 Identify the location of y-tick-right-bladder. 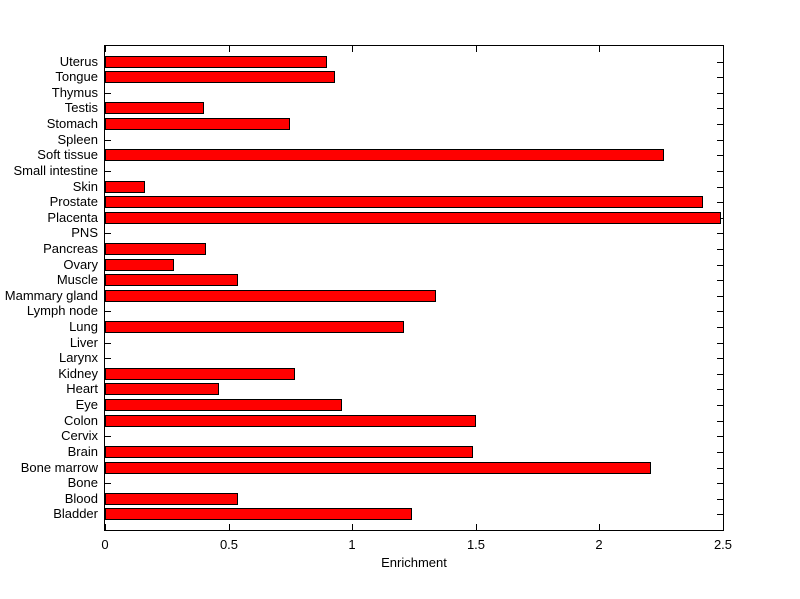
(720, 514).